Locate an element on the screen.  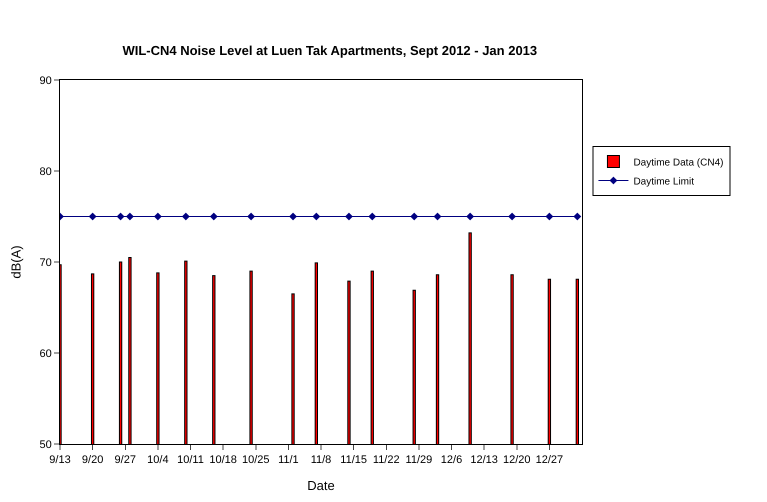
x-tick-label: 11/15 is located at coordinates (353, 460).